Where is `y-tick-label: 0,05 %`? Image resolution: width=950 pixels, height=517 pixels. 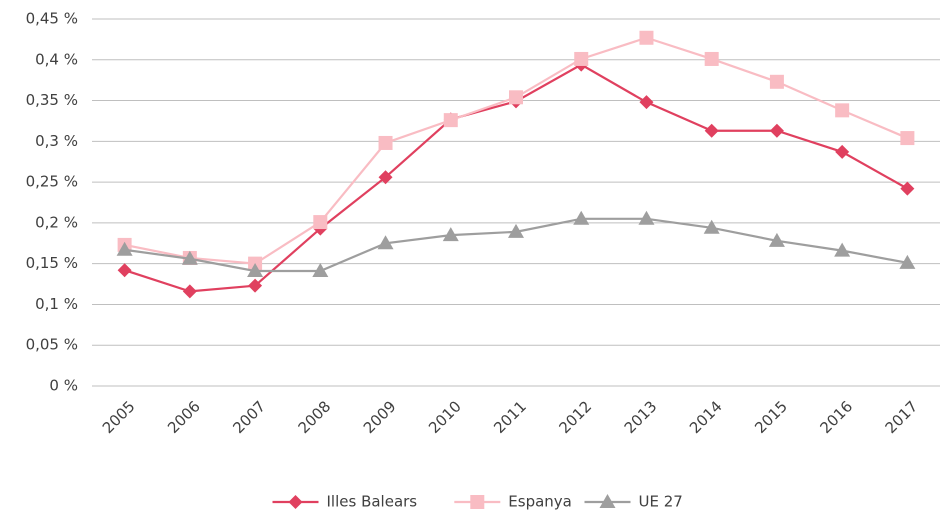
y-tick-label: 0,05 % is located at coordinates (52, 345).